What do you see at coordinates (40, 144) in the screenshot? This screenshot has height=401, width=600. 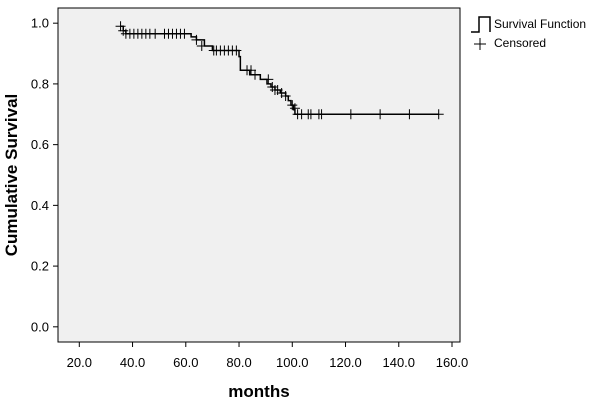 I see `y-tick-label: 0.6` at bounding box center [40, 144].